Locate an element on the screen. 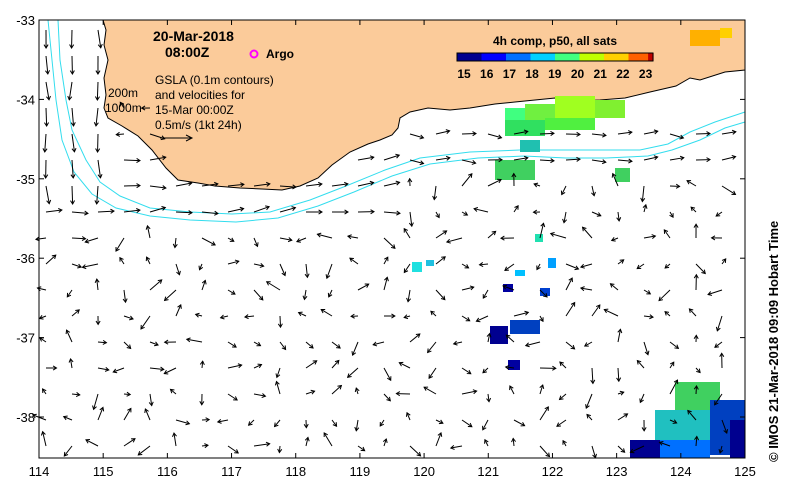 The height and width of the screenshot is (492, 790). lon-tick-label: 116 is located at coordinates (167, 471).